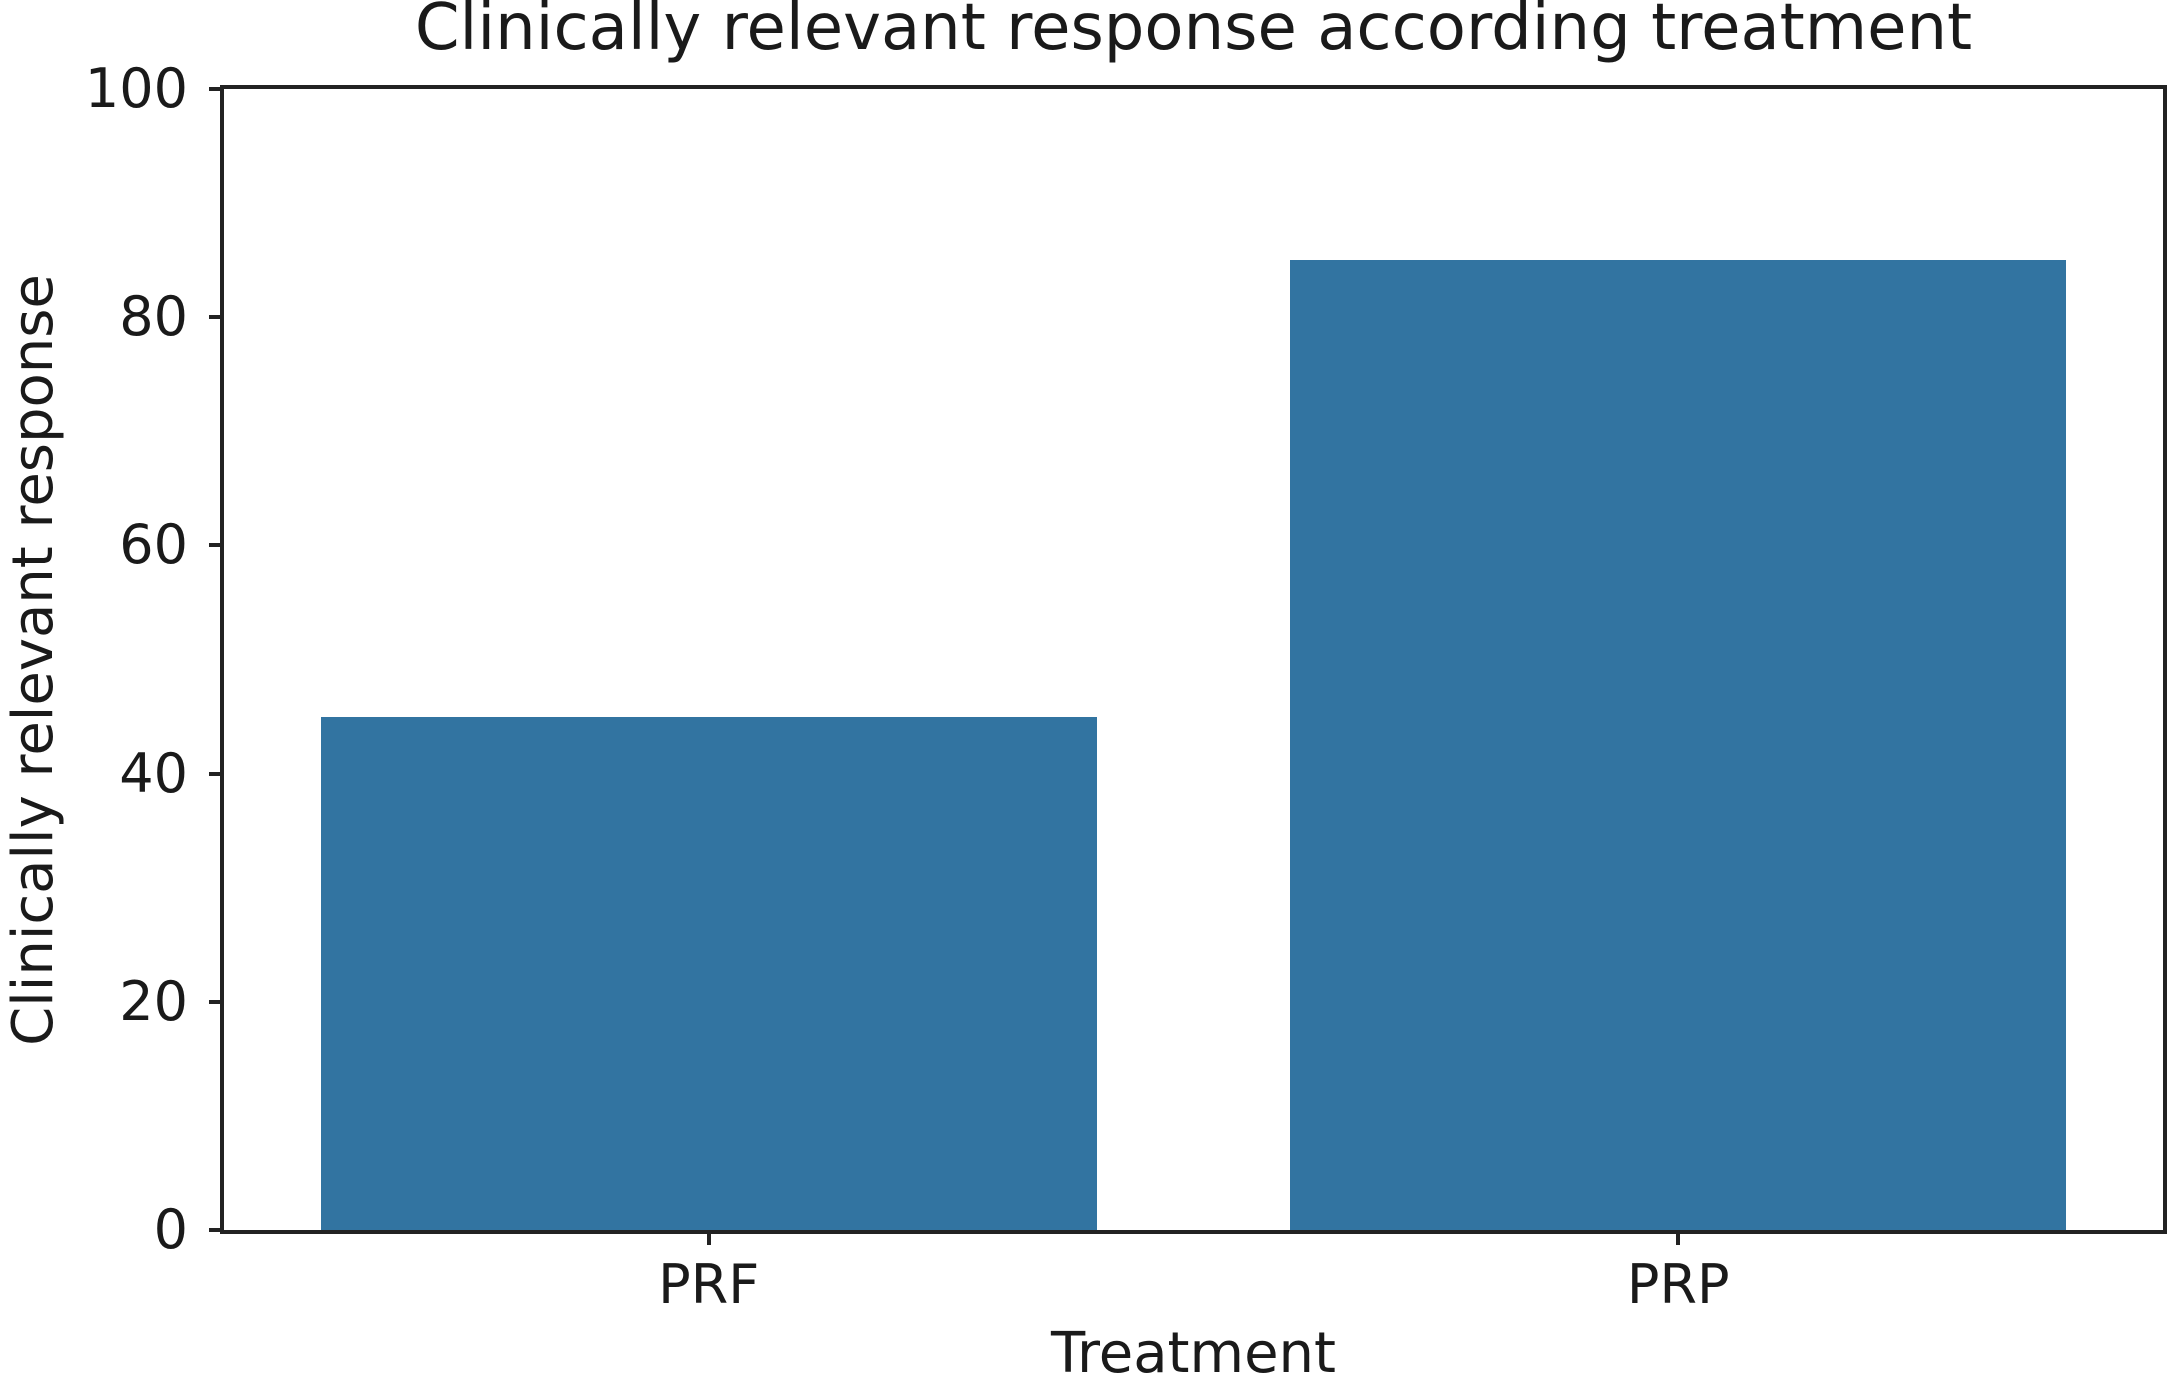  I want to click on bar-prf, so click(708, 973).